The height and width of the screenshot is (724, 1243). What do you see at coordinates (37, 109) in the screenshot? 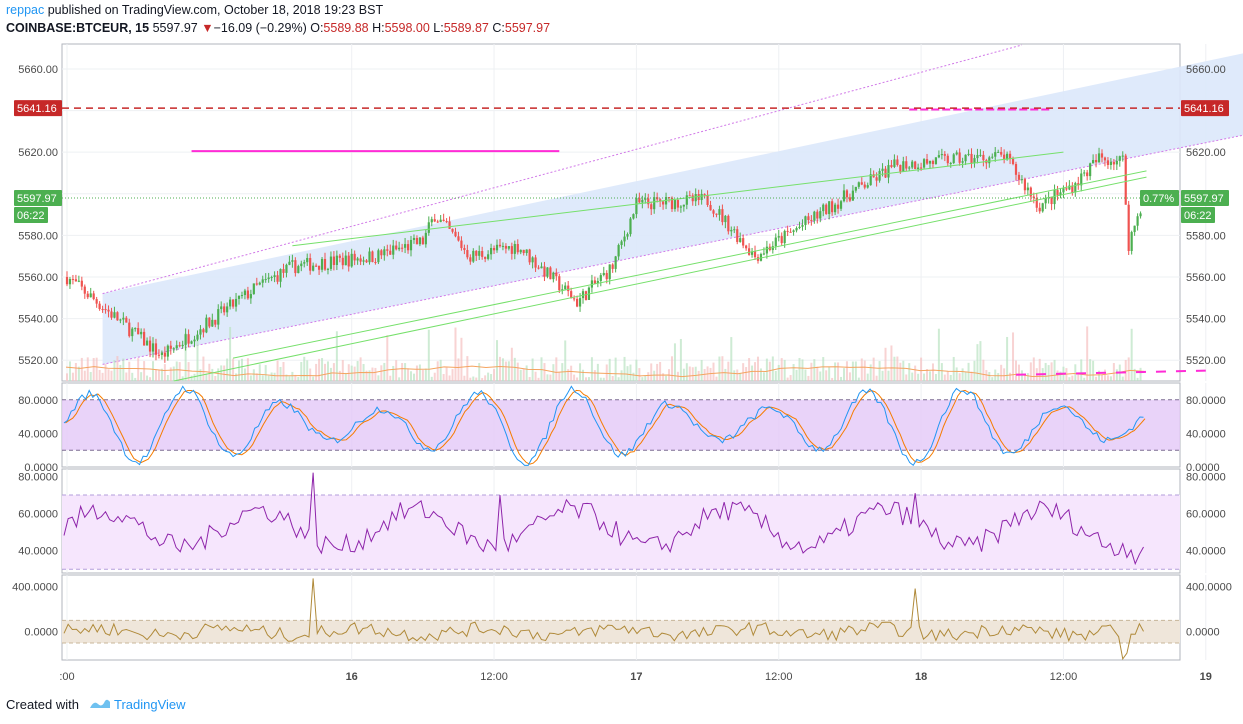
I see `resistance-price-tag-left: 5641.16` at bounding box center [37, 109].